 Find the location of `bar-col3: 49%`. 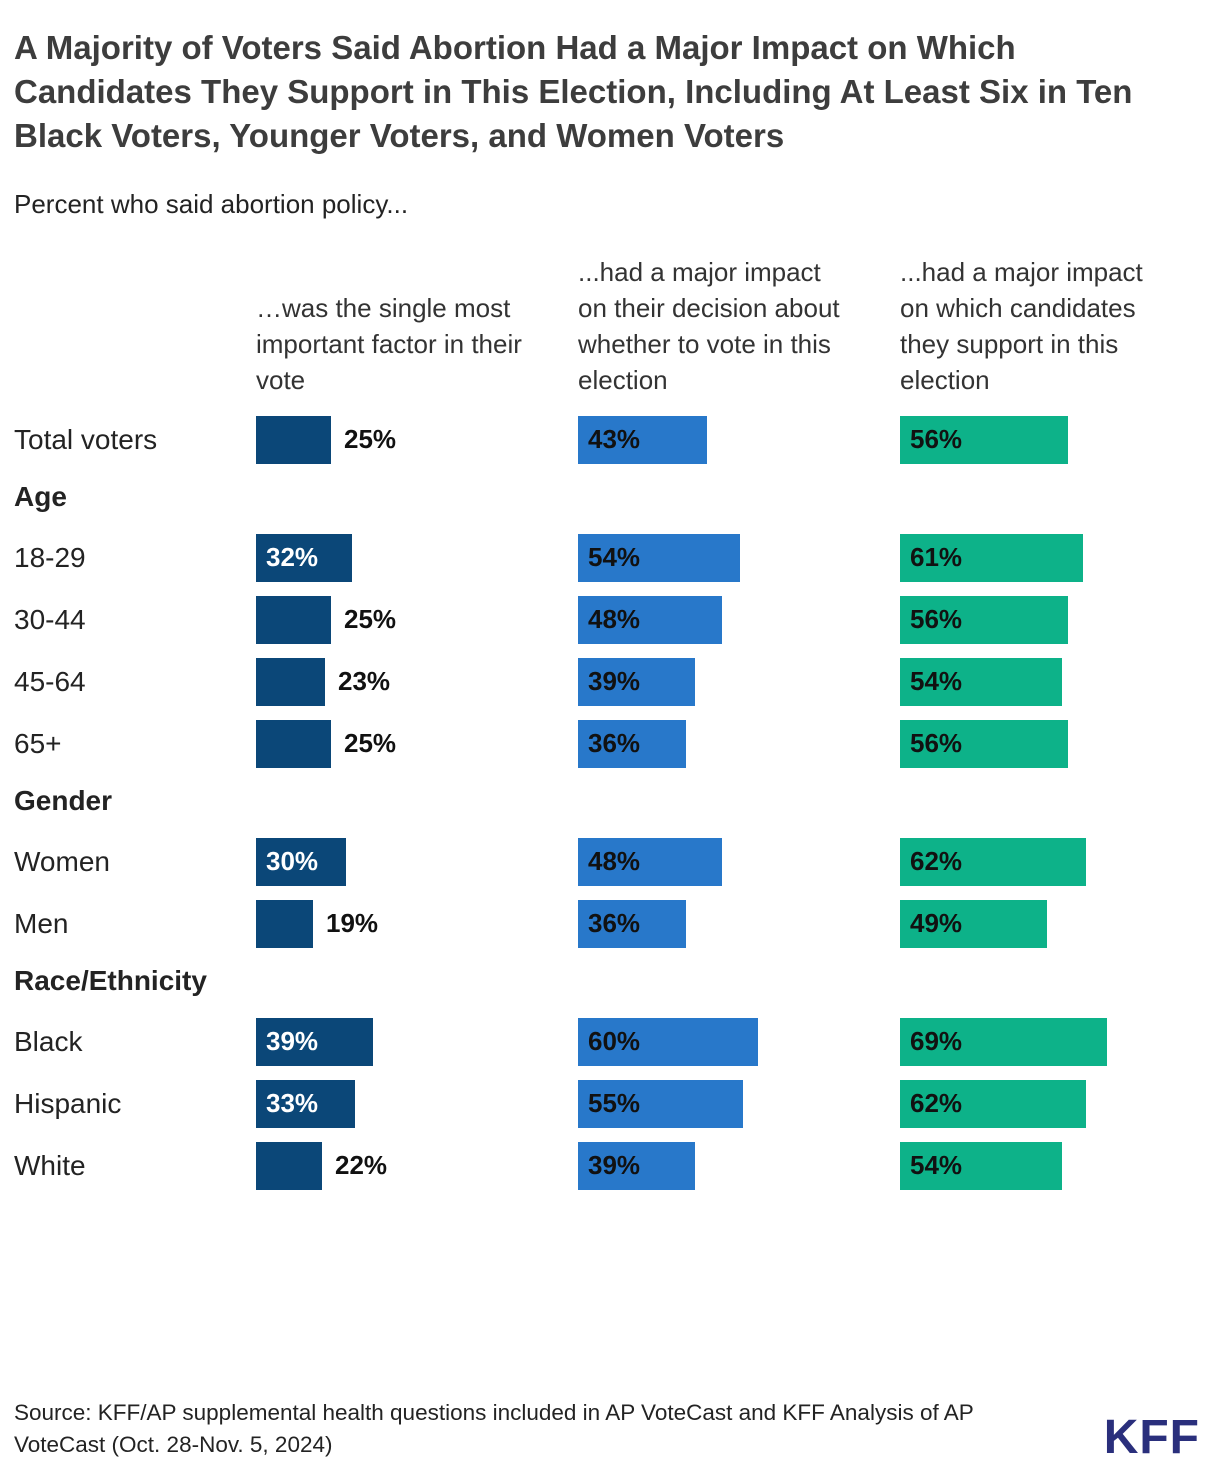

bar-col3: 49% is located at coordinates (973, 923).